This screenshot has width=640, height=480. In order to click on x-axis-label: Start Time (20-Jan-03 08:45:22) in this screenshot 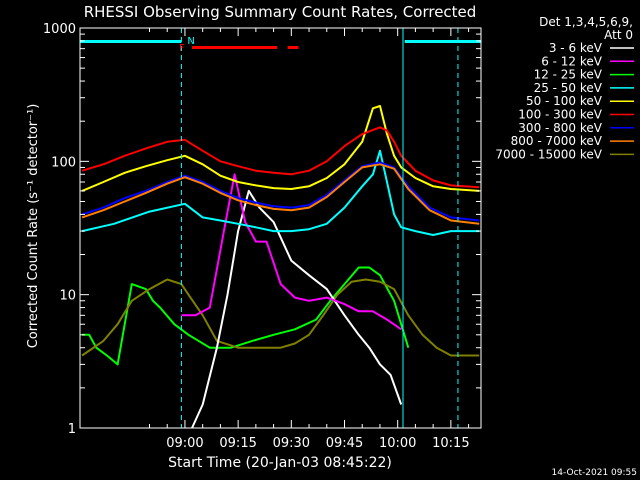, I will do `click(280, 463)`.